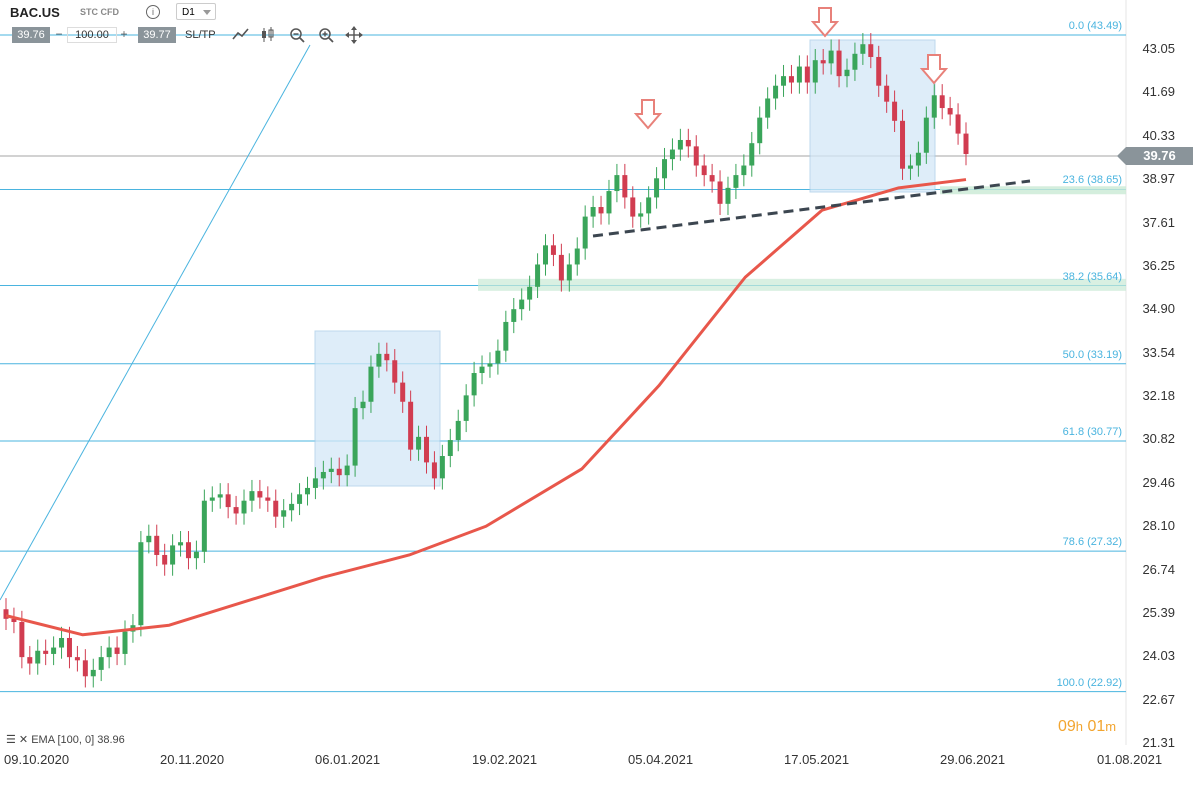 The image size is (1193, 785). I want to click on fib-level-label: 50.0 (33.19), so click(1092, 354).